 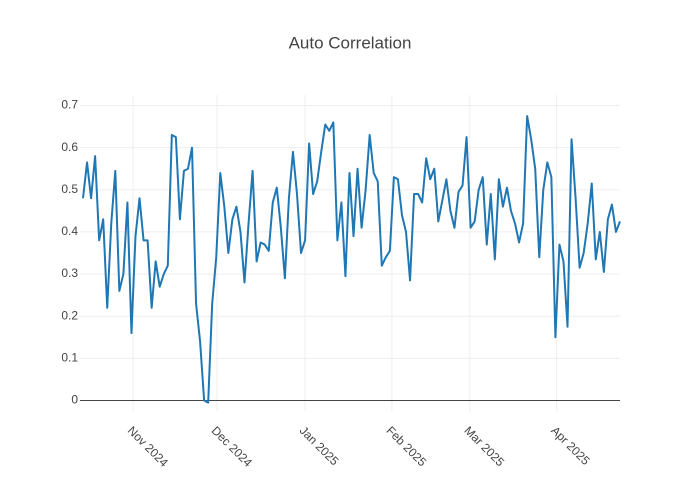 I want to click on y-tick-label: 0.1, so click(x=69, y=358).